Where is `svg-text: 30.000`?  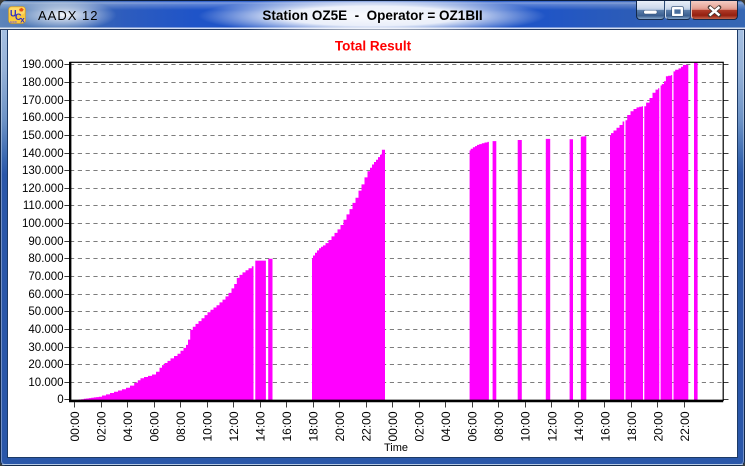 svg-text: 30.000 is located at coordinates (45, 348).